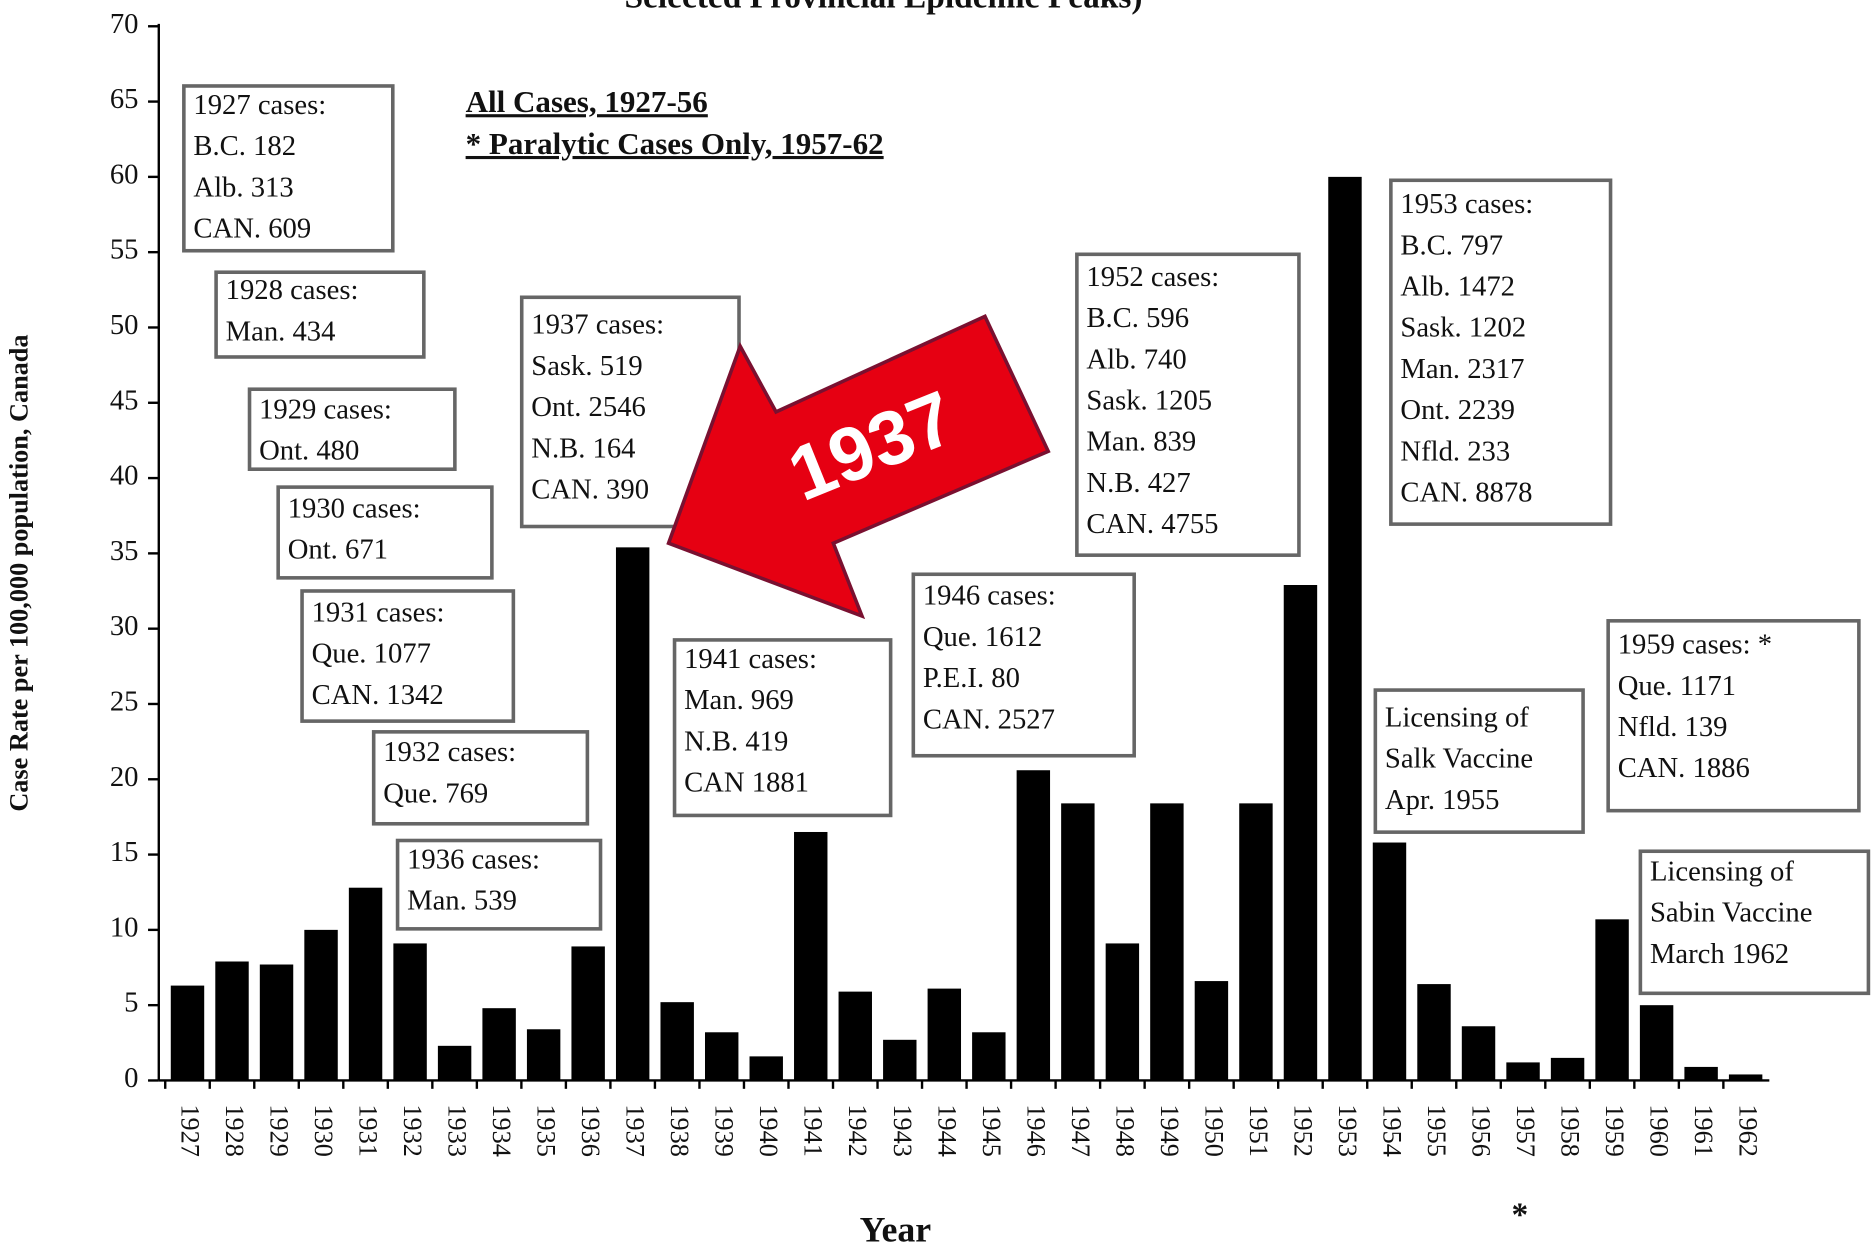 Image resolution: width=1872 pixels, height=1253 pixels. Describe the element at coordinates (368, 1130) in the screenshot. I see `x-tick-label: 1931` at that location.